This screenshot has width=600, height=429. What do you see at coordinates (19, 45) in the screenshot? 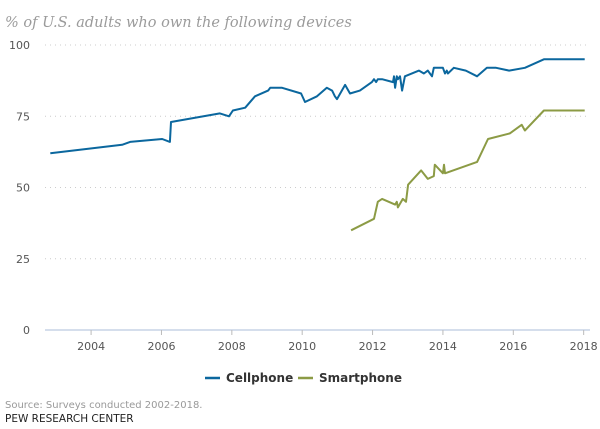
I see `y-tick-label: 100` at bounding box center [19, 45].